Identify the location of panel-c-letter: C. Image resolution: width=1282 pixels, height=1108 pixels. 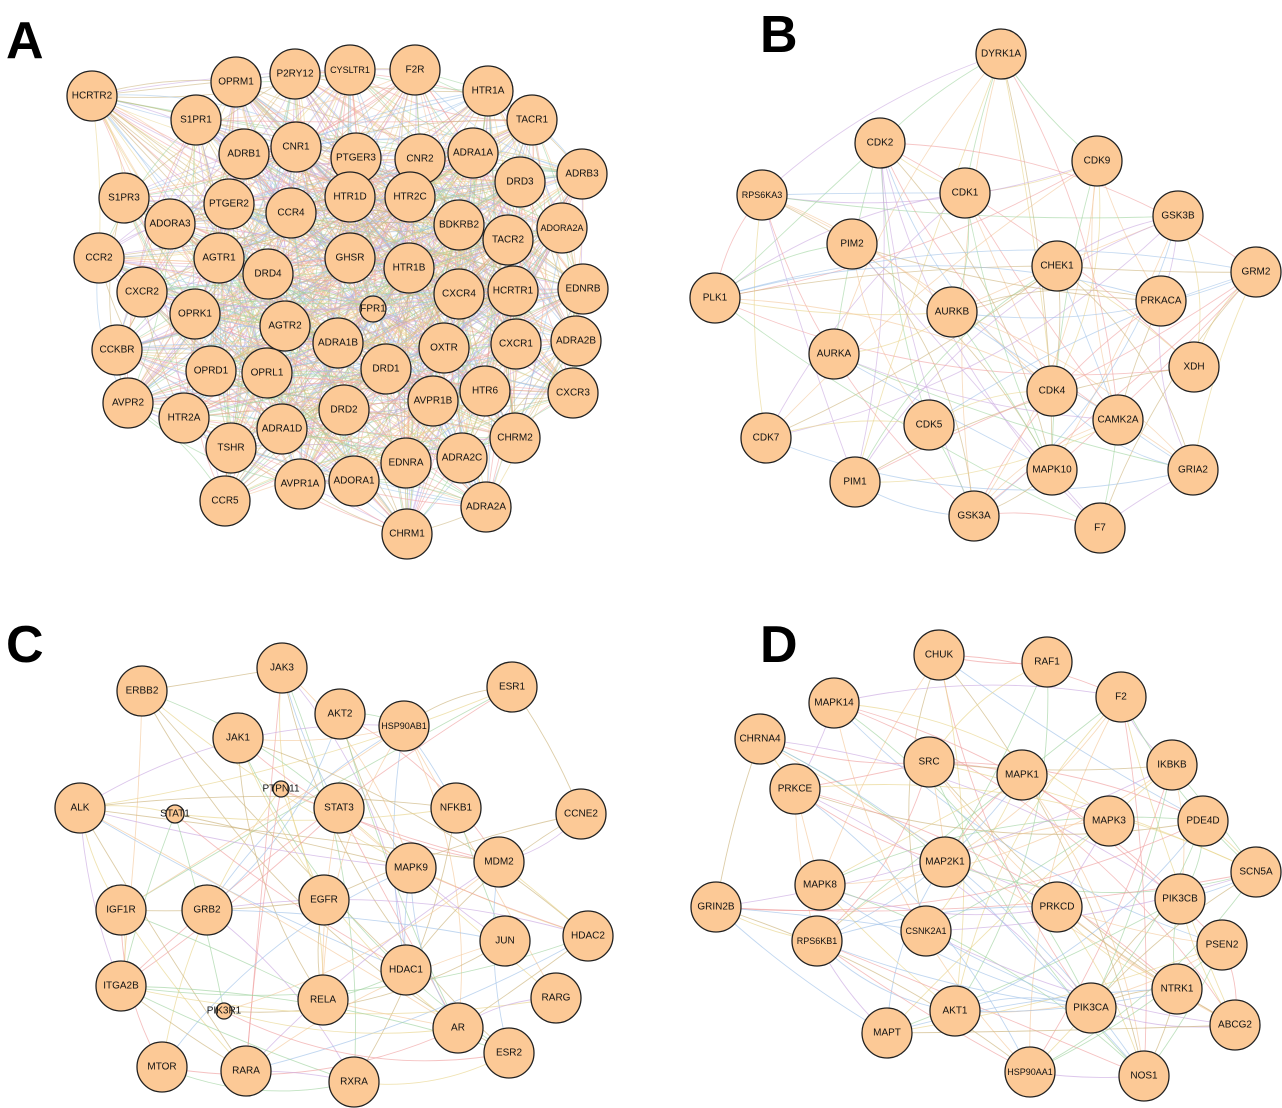
(25, 645).